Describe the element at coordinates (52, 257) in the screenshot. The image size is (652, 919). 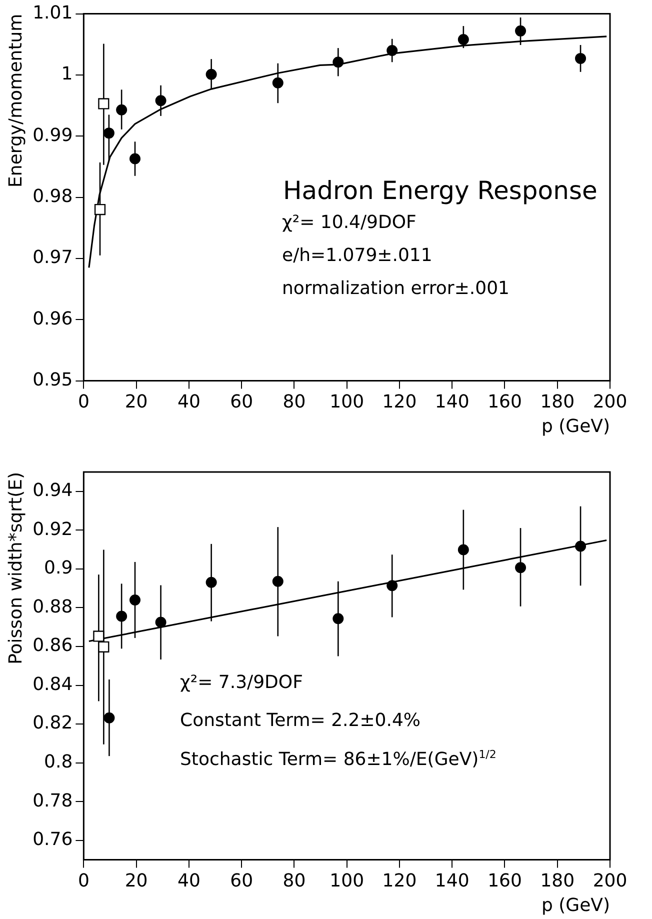
I see `y-tick-label: 0.97` at that location.